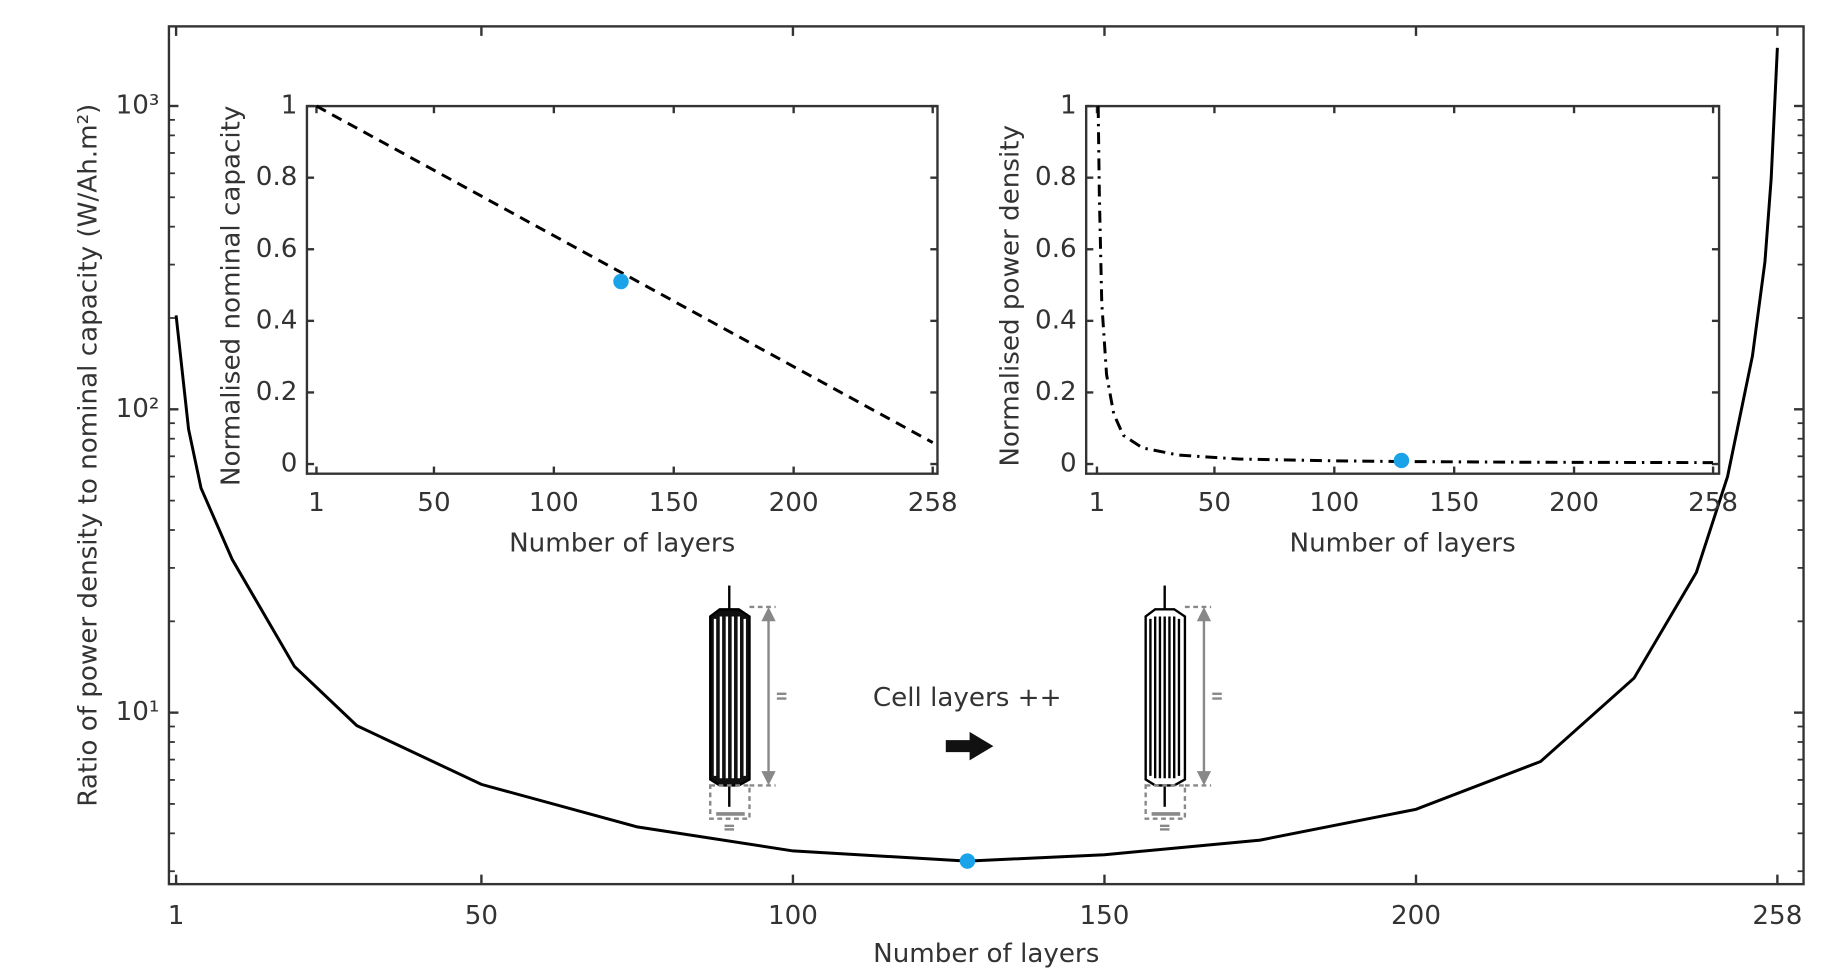 This screenshot has width=1844, height=970. I want to click on data-line, so click(624, 274).